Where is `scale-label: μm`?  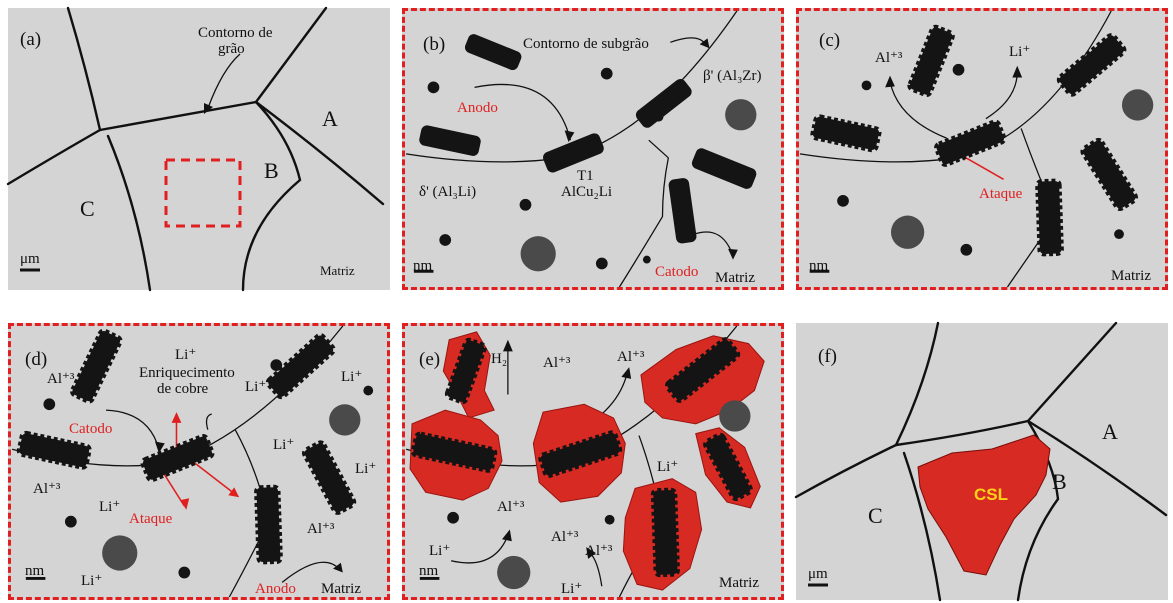 scale-label: μm is located at coordinates (30, 259).